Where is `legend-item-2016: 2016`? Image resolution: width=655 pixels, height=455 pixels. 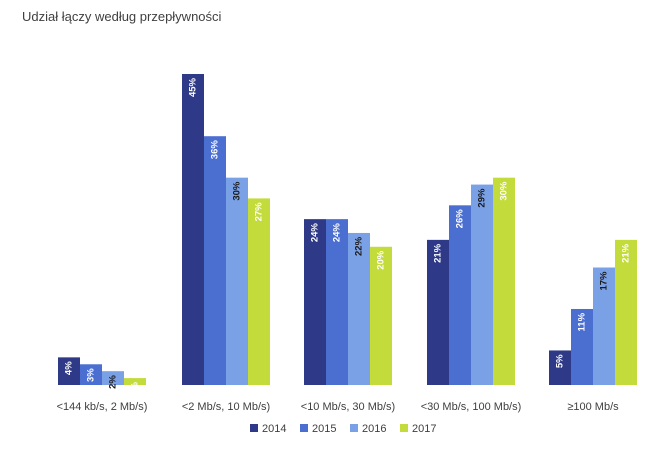 legend-item-2016: 2016 is located at coordinates (368, 429).